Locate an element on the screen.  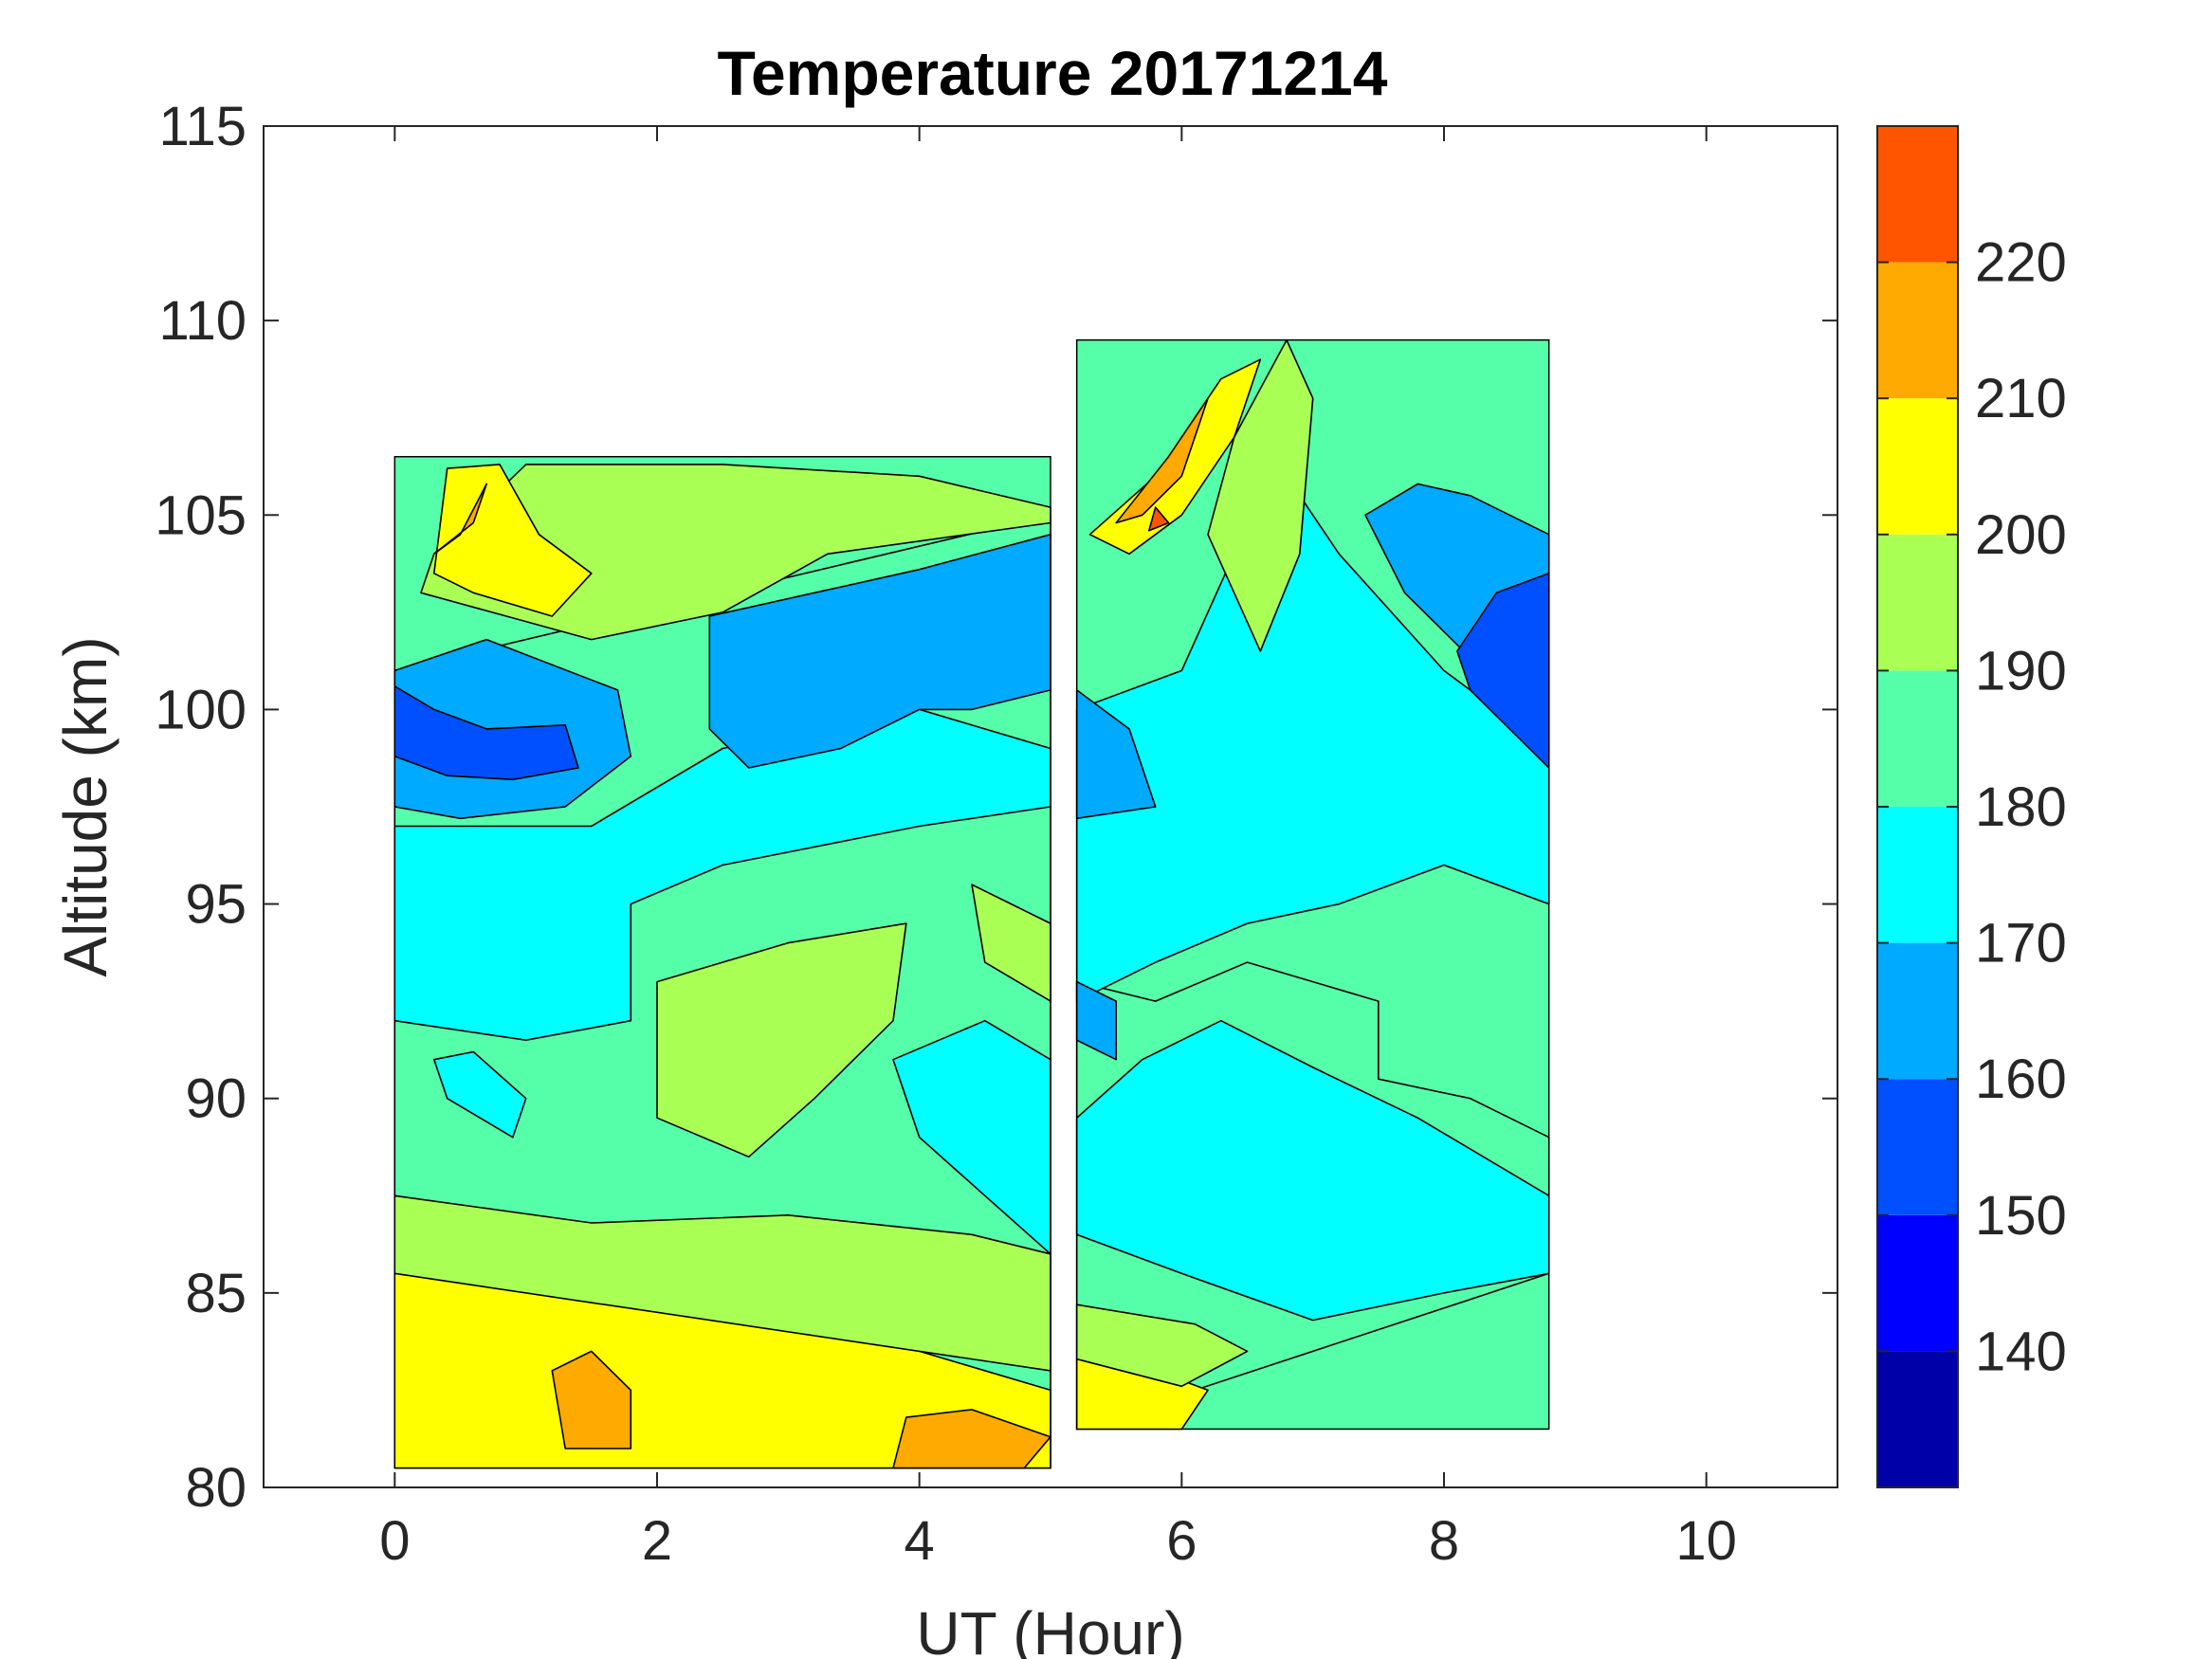
x-axis-label: UT (Hour) is located at coordinates (1050, 1629).